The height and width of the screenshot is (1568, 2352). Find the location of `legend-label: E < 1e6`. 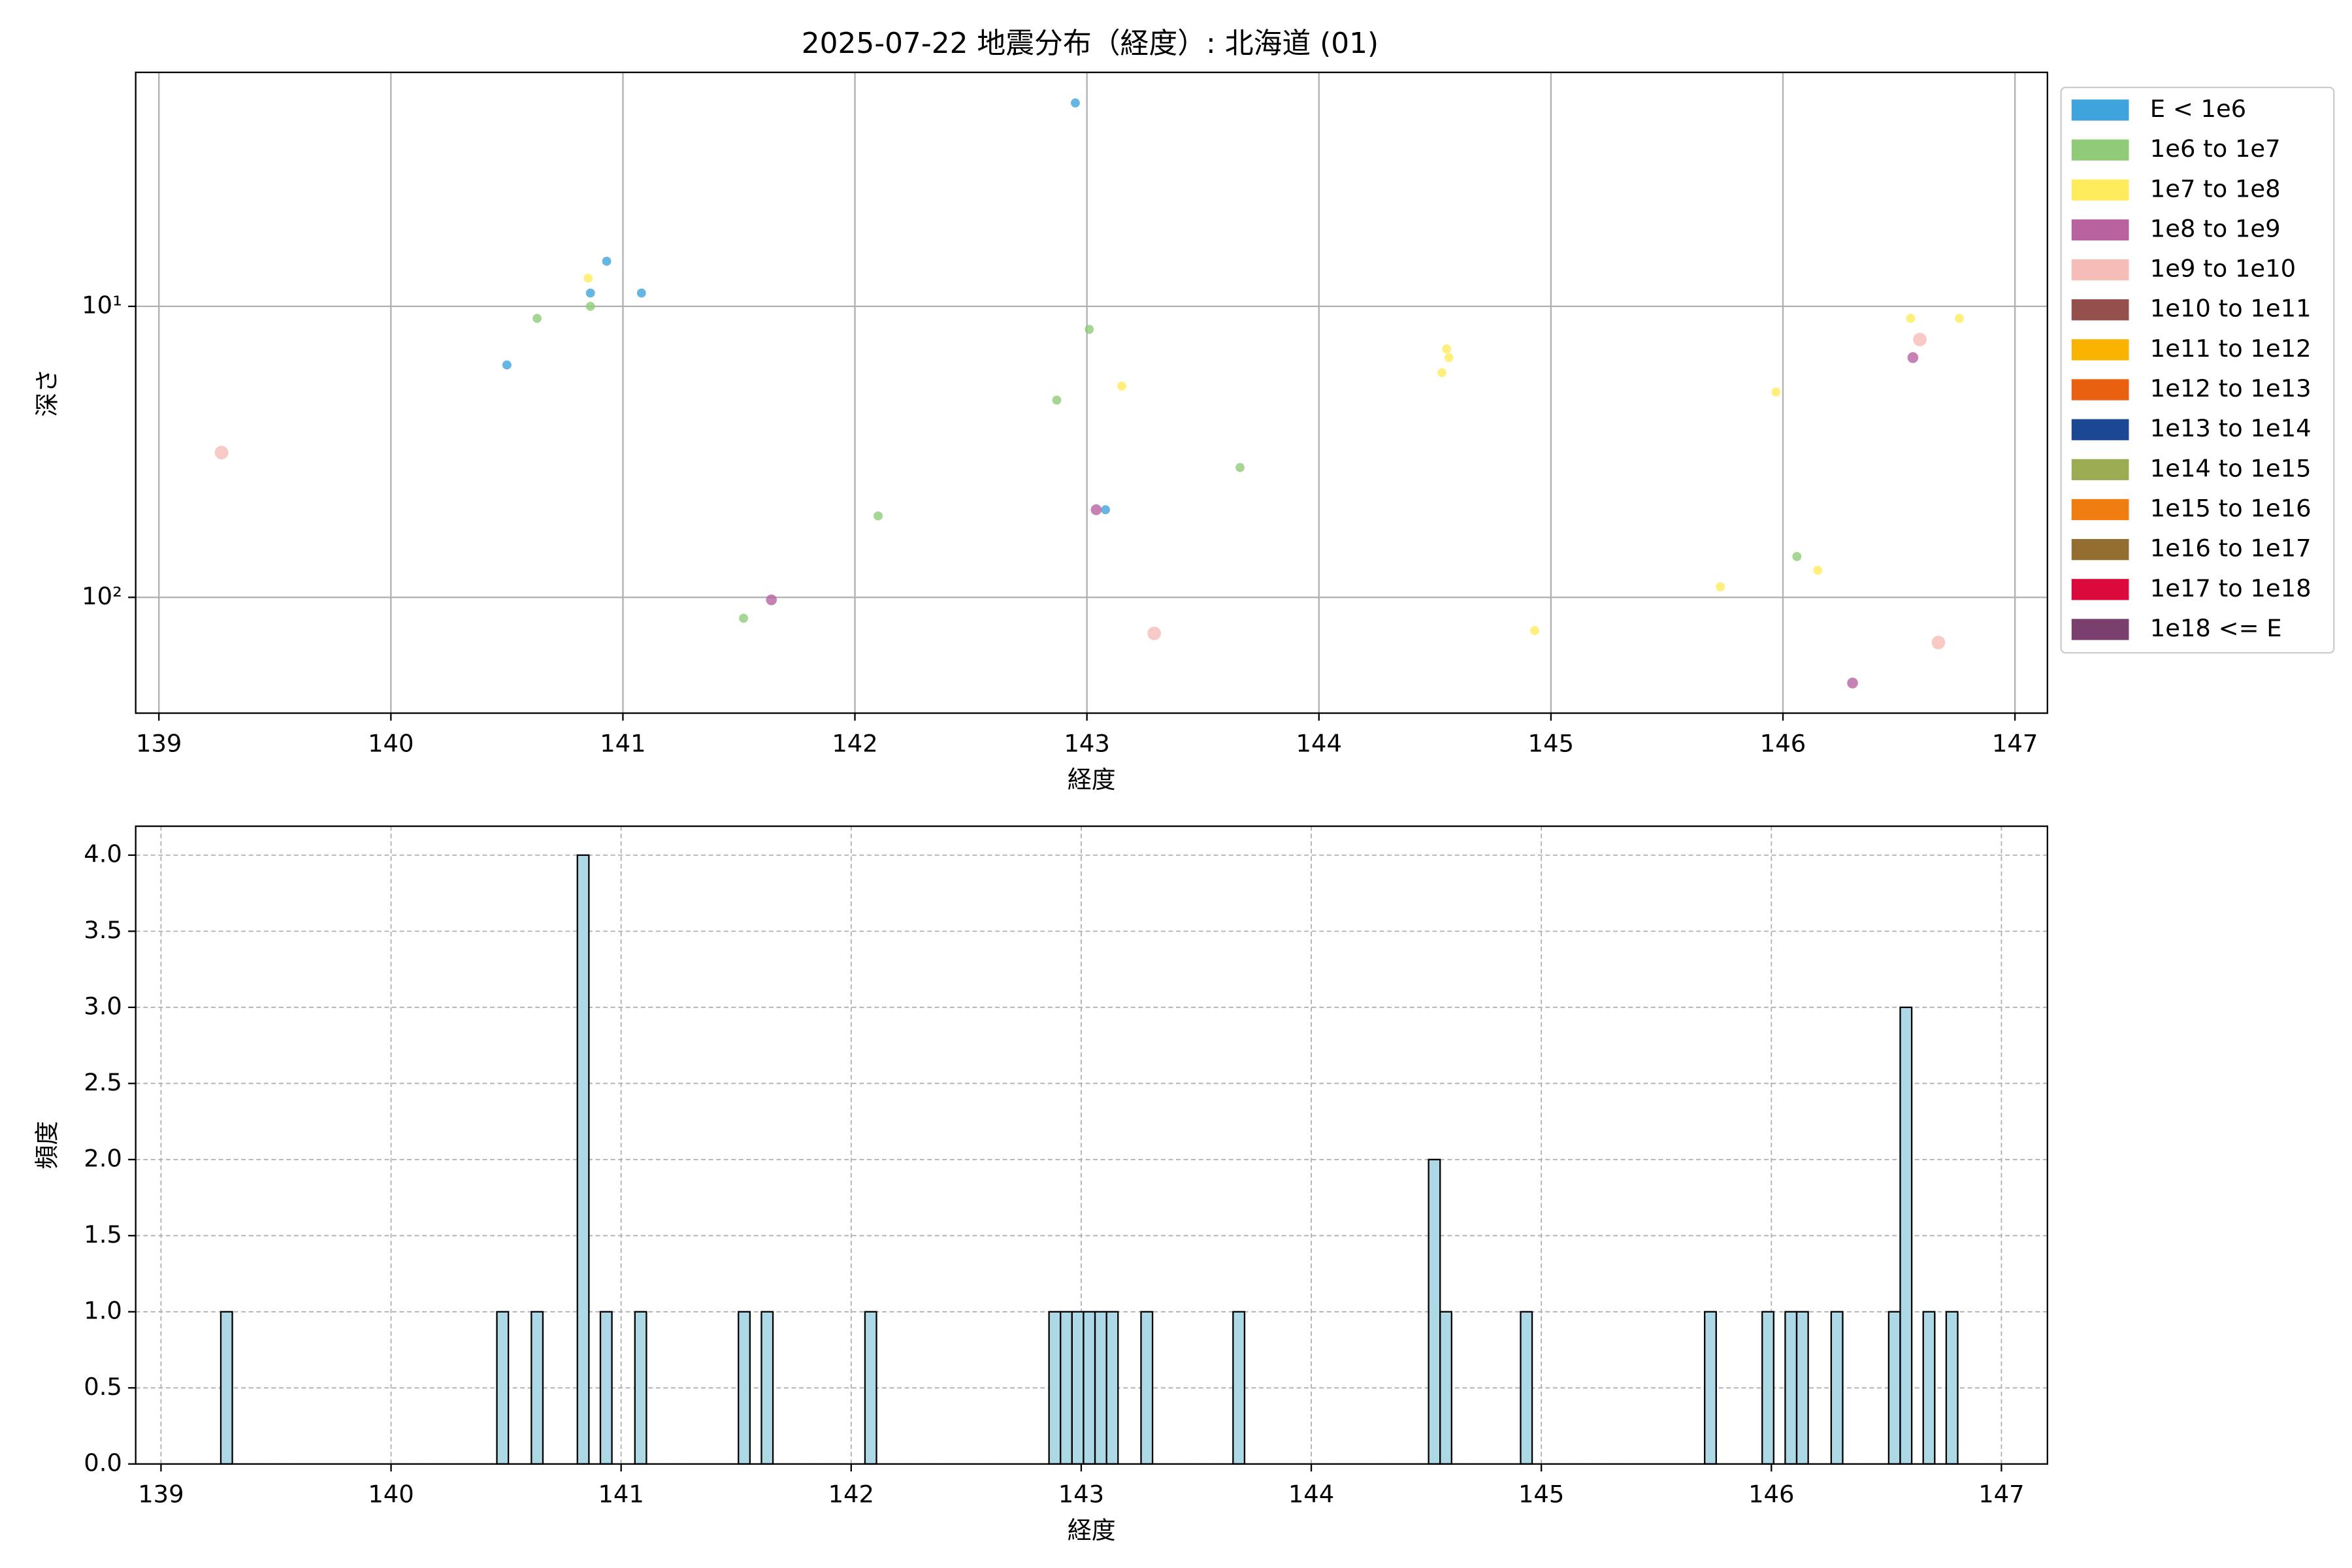

legend-label: E < 1e6 is located at coordinates (2198, 109).